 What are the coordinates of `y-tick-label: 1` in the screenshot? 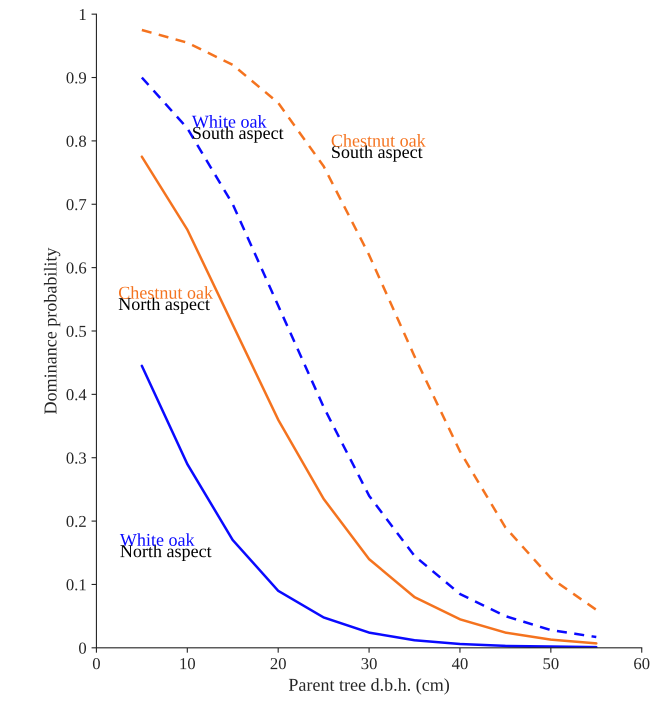 It's located at (83, 14).